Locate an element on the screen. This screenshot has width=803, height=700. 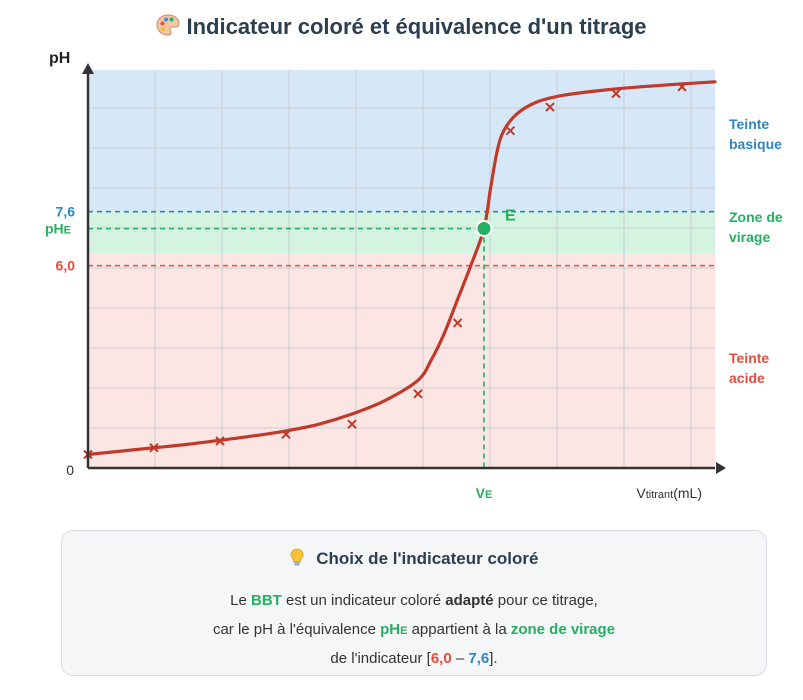
x-label-main: V is located at coordinates (641, 493).